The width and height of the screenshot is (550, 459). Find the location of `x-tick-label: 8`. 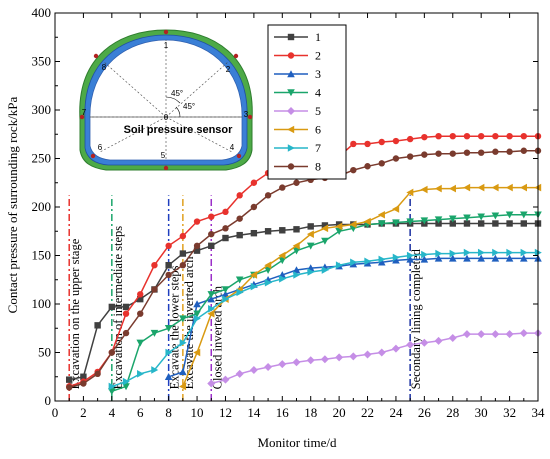

x-tick-label: 8 is located at coordinates (168, 412).